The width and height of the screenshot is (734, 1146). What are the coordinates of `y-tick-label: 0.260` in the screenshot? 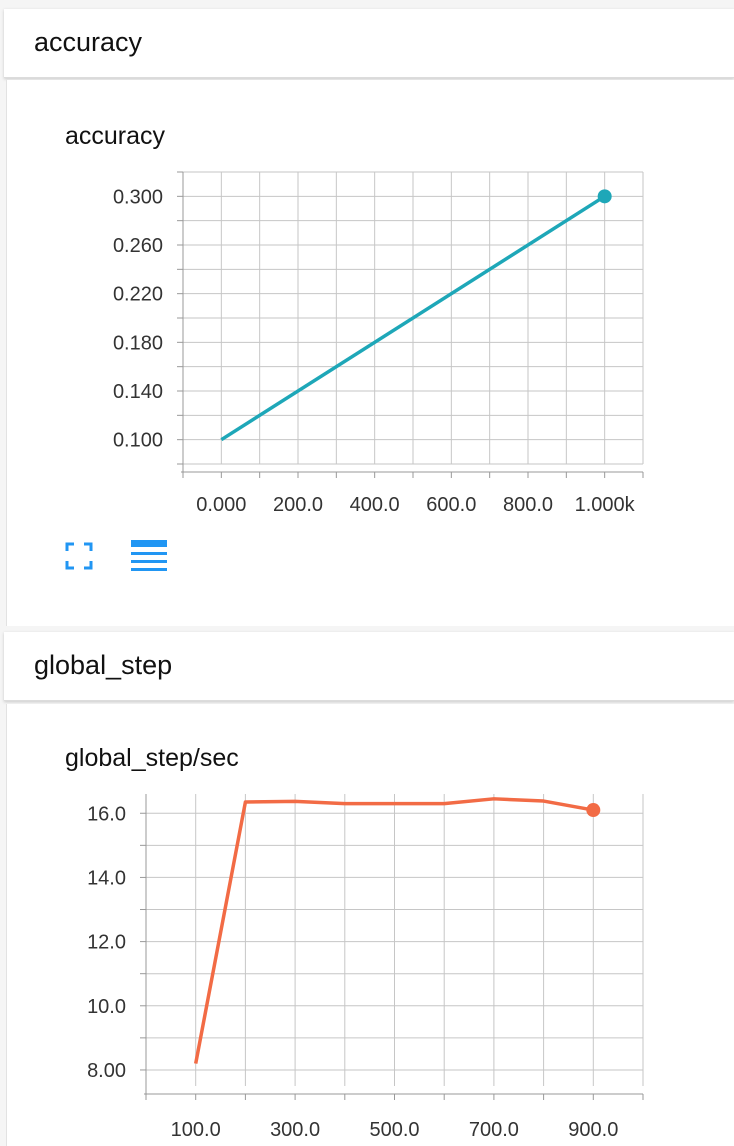 It's located at (138, 246).